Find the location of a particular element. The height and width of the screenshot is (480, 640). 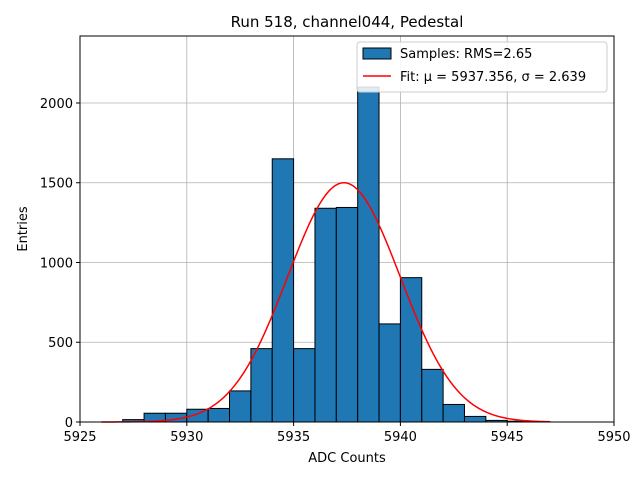

y-axis-ticks: 0 500 1000 1500 2000 is located at coordinates (60, 264).